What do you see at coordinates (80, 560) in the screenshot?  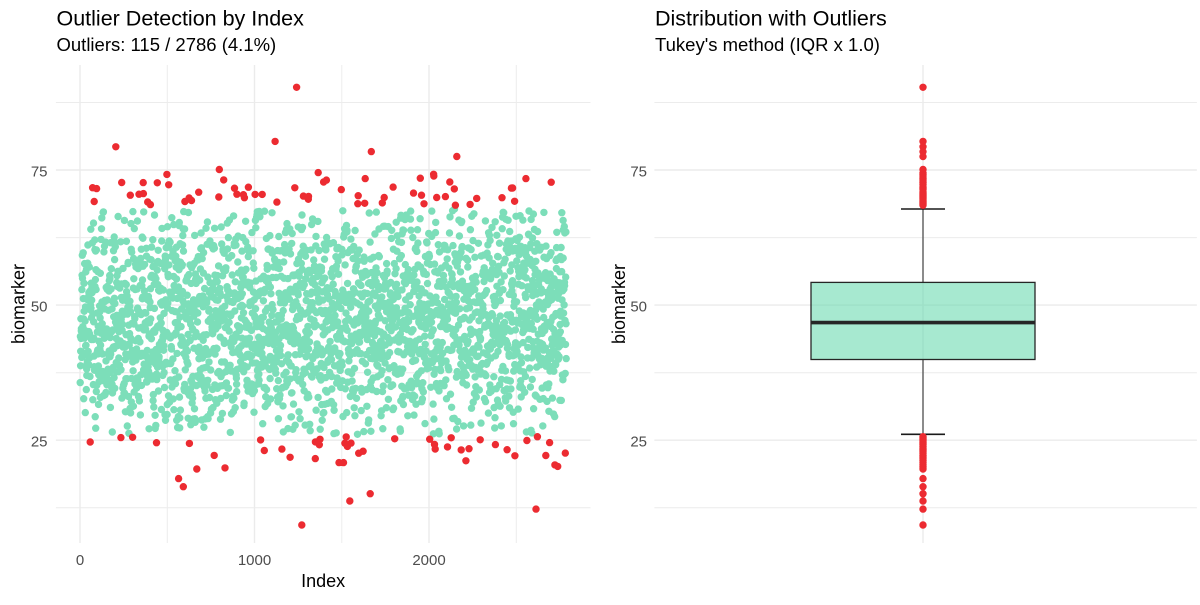 I see `svg-text: 0` at bounding box center [80, 560].